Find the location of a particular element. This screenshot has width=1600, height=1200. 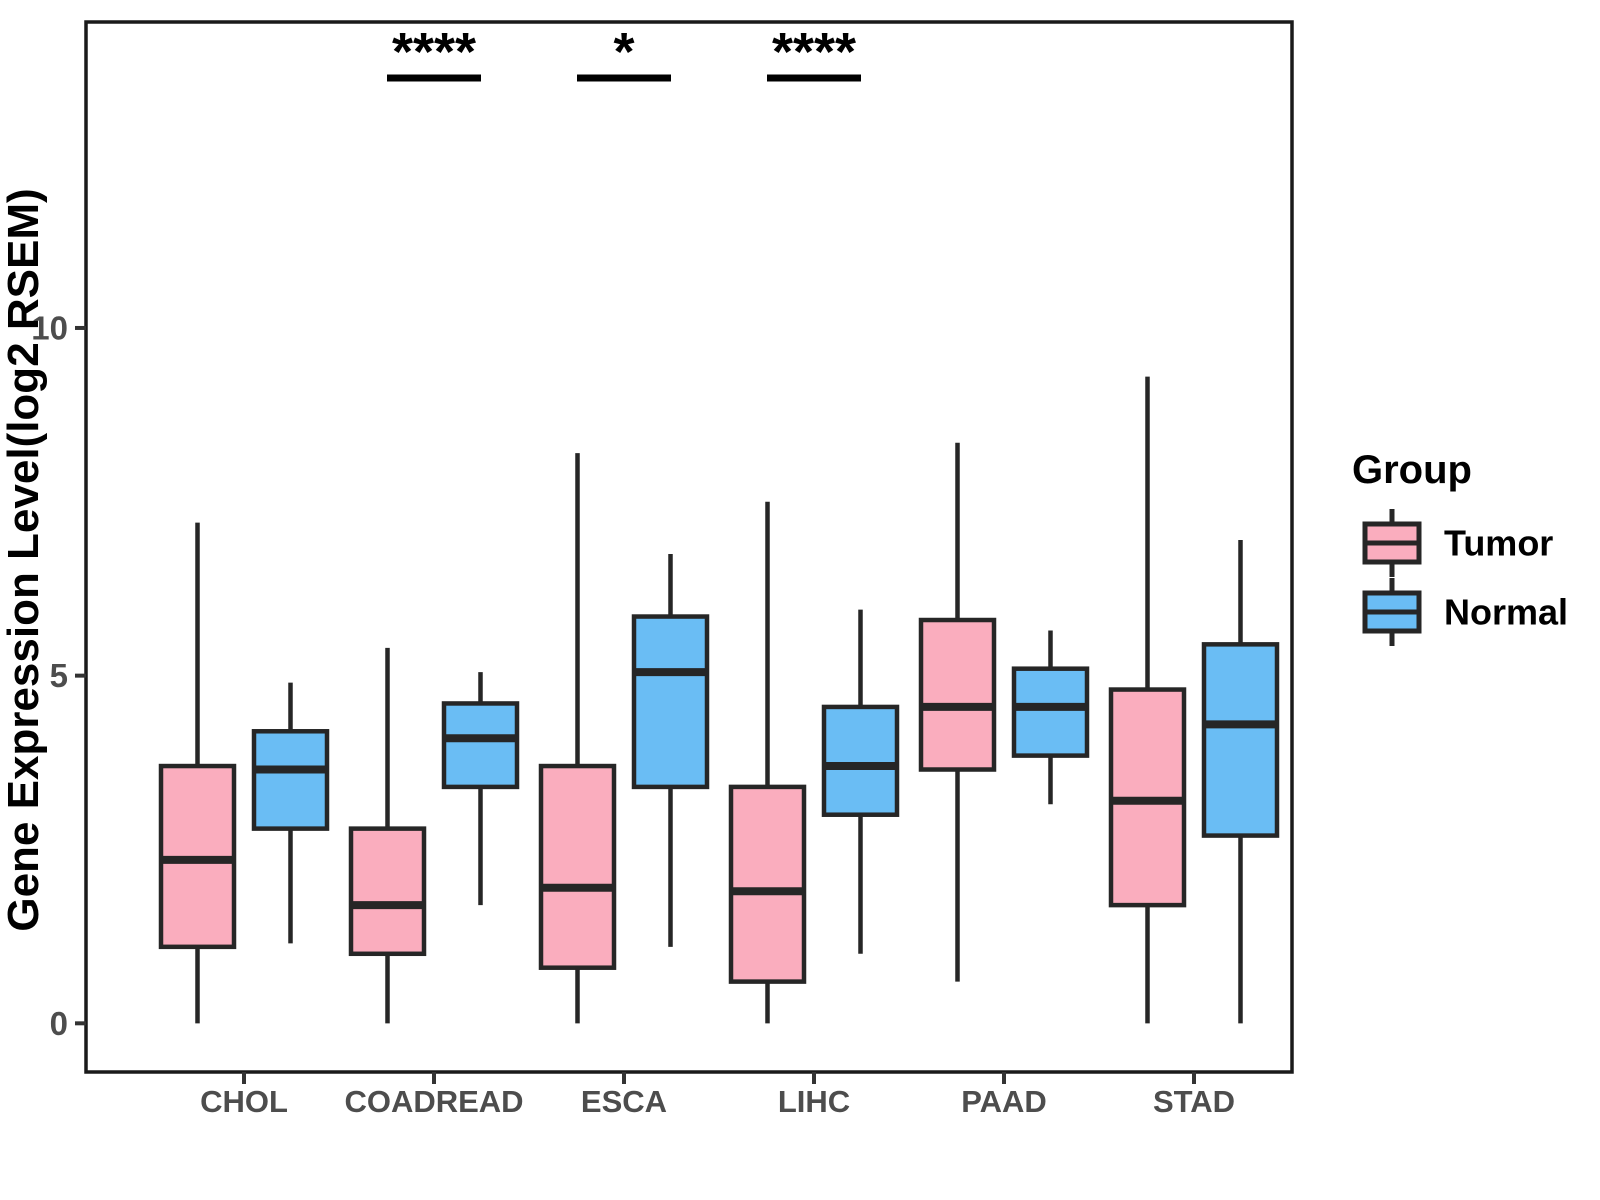

y-axis-title: Gene Expression Level(log2 RSEM) is located at coordinates (24, 559).